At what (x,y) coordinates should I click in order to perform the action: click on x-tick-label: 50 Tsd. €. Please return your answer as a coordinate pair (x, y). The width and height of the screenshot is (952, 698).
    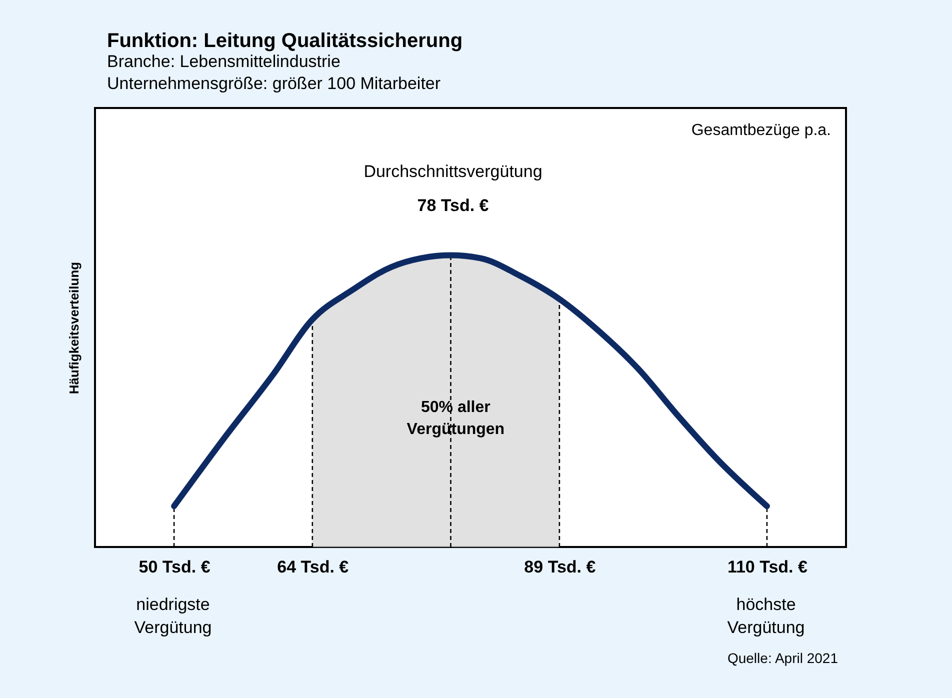
    Looking at the image, I should click on (174, 567).